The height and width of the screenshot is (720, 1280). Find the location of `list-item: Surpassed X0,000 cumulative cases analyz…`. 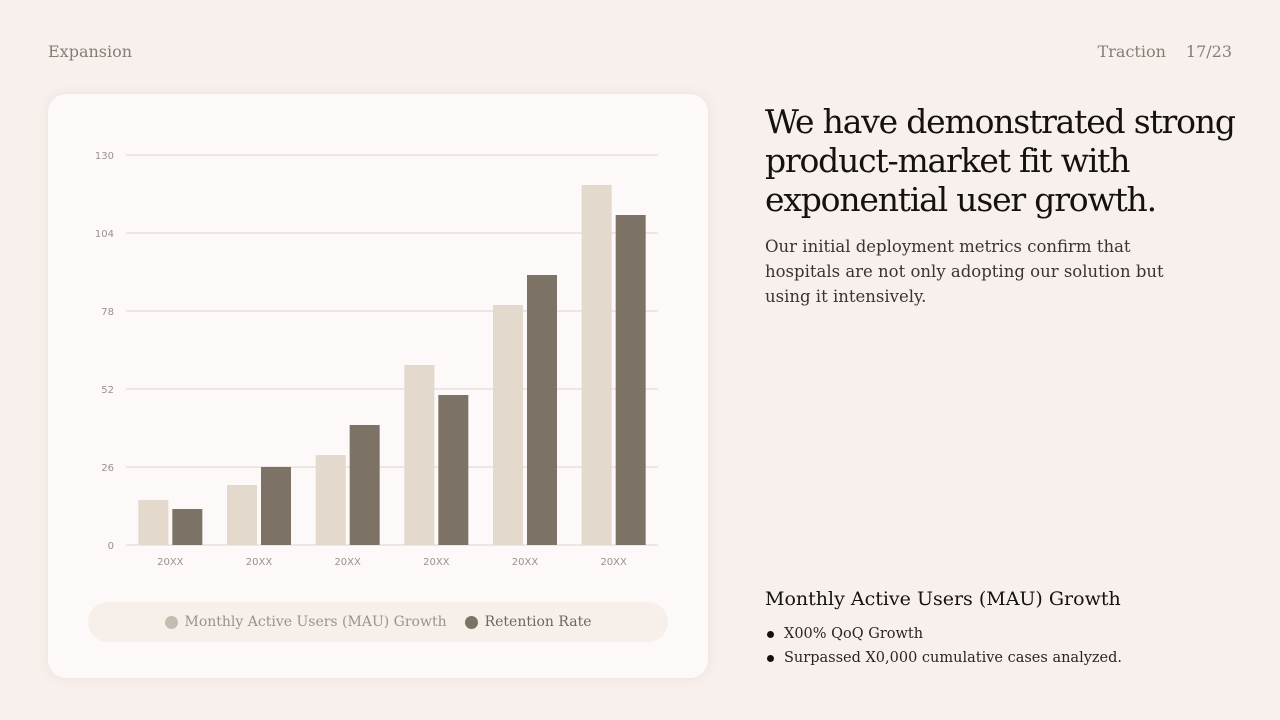

list-item: Surpassed X0,000 cumulative cases analyz… is located at coordinates (943, 658).